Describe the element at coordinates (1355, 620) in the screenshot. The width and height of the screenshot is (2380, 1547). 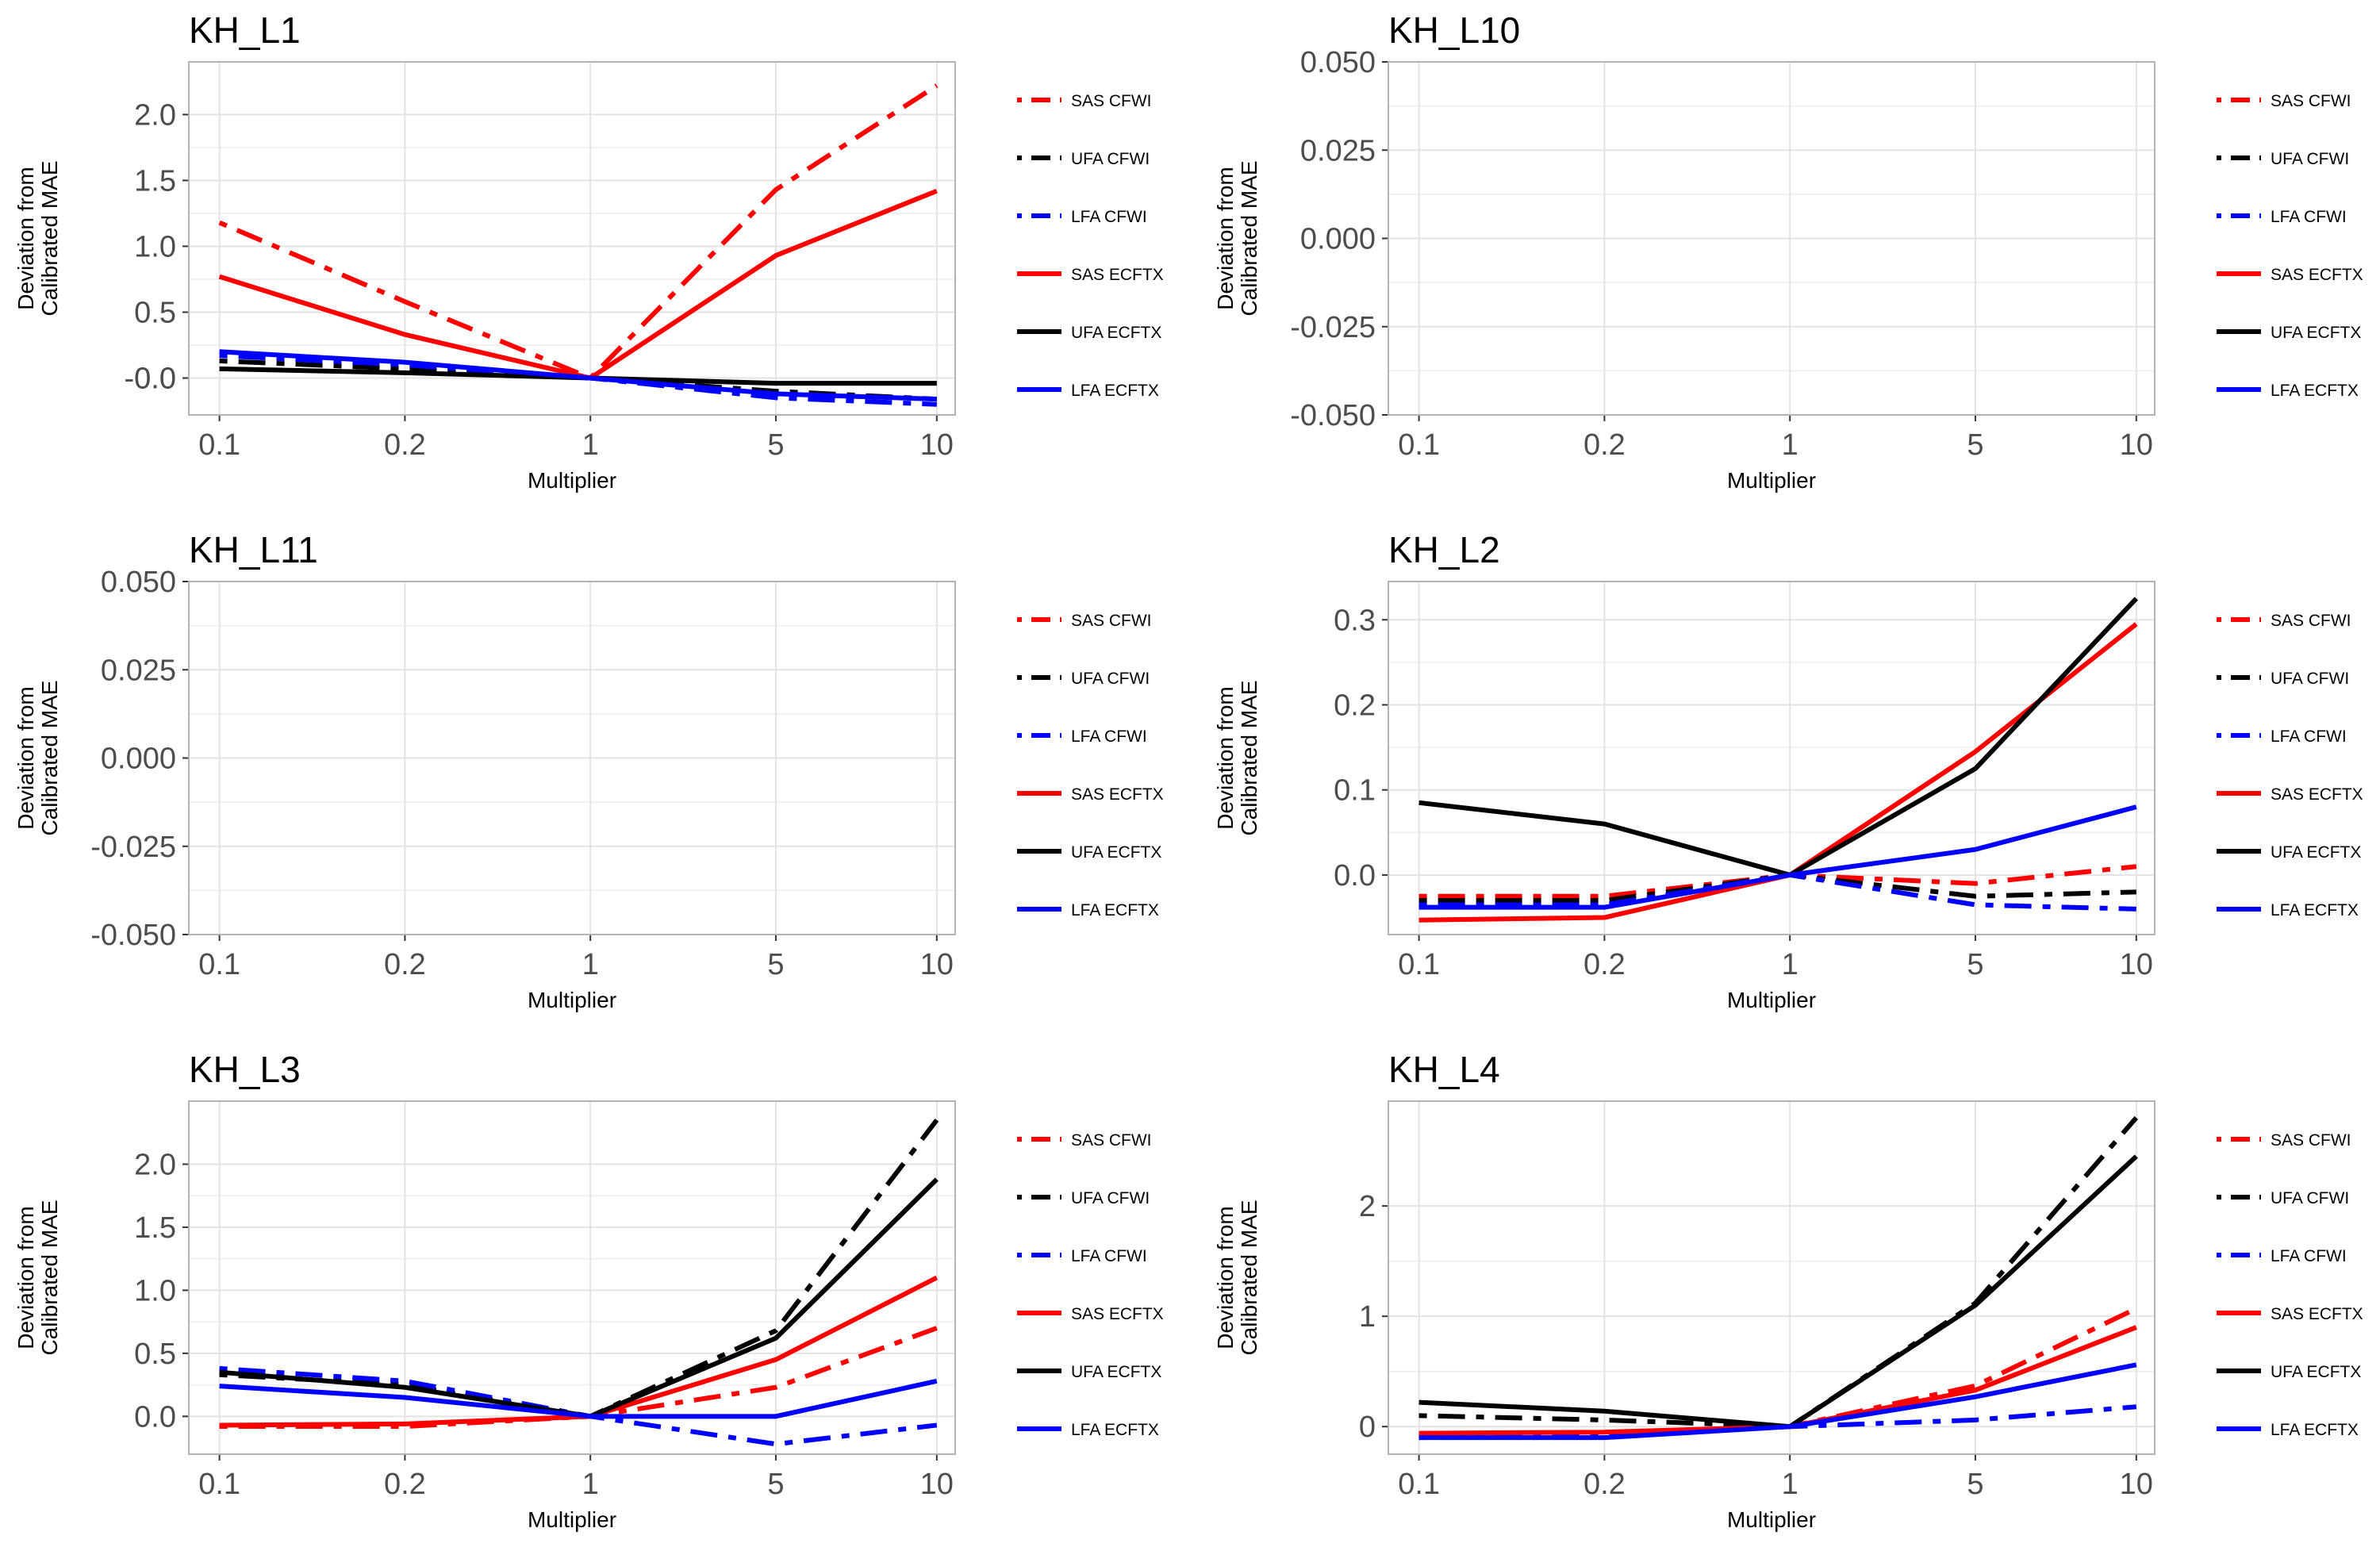
I see `y-tick-label: 0.3` at that location.